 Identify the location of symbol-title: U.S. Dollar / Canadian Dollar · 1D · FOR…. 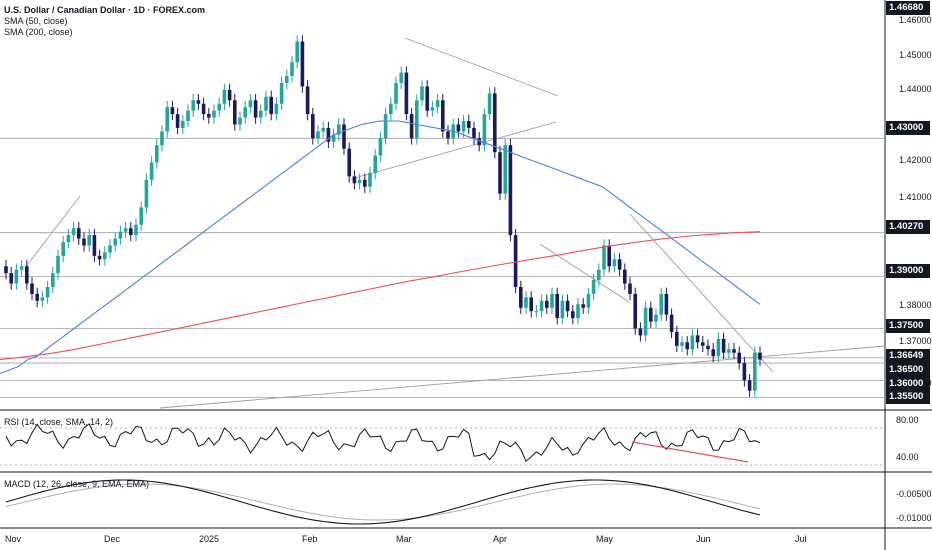
(105, 10).